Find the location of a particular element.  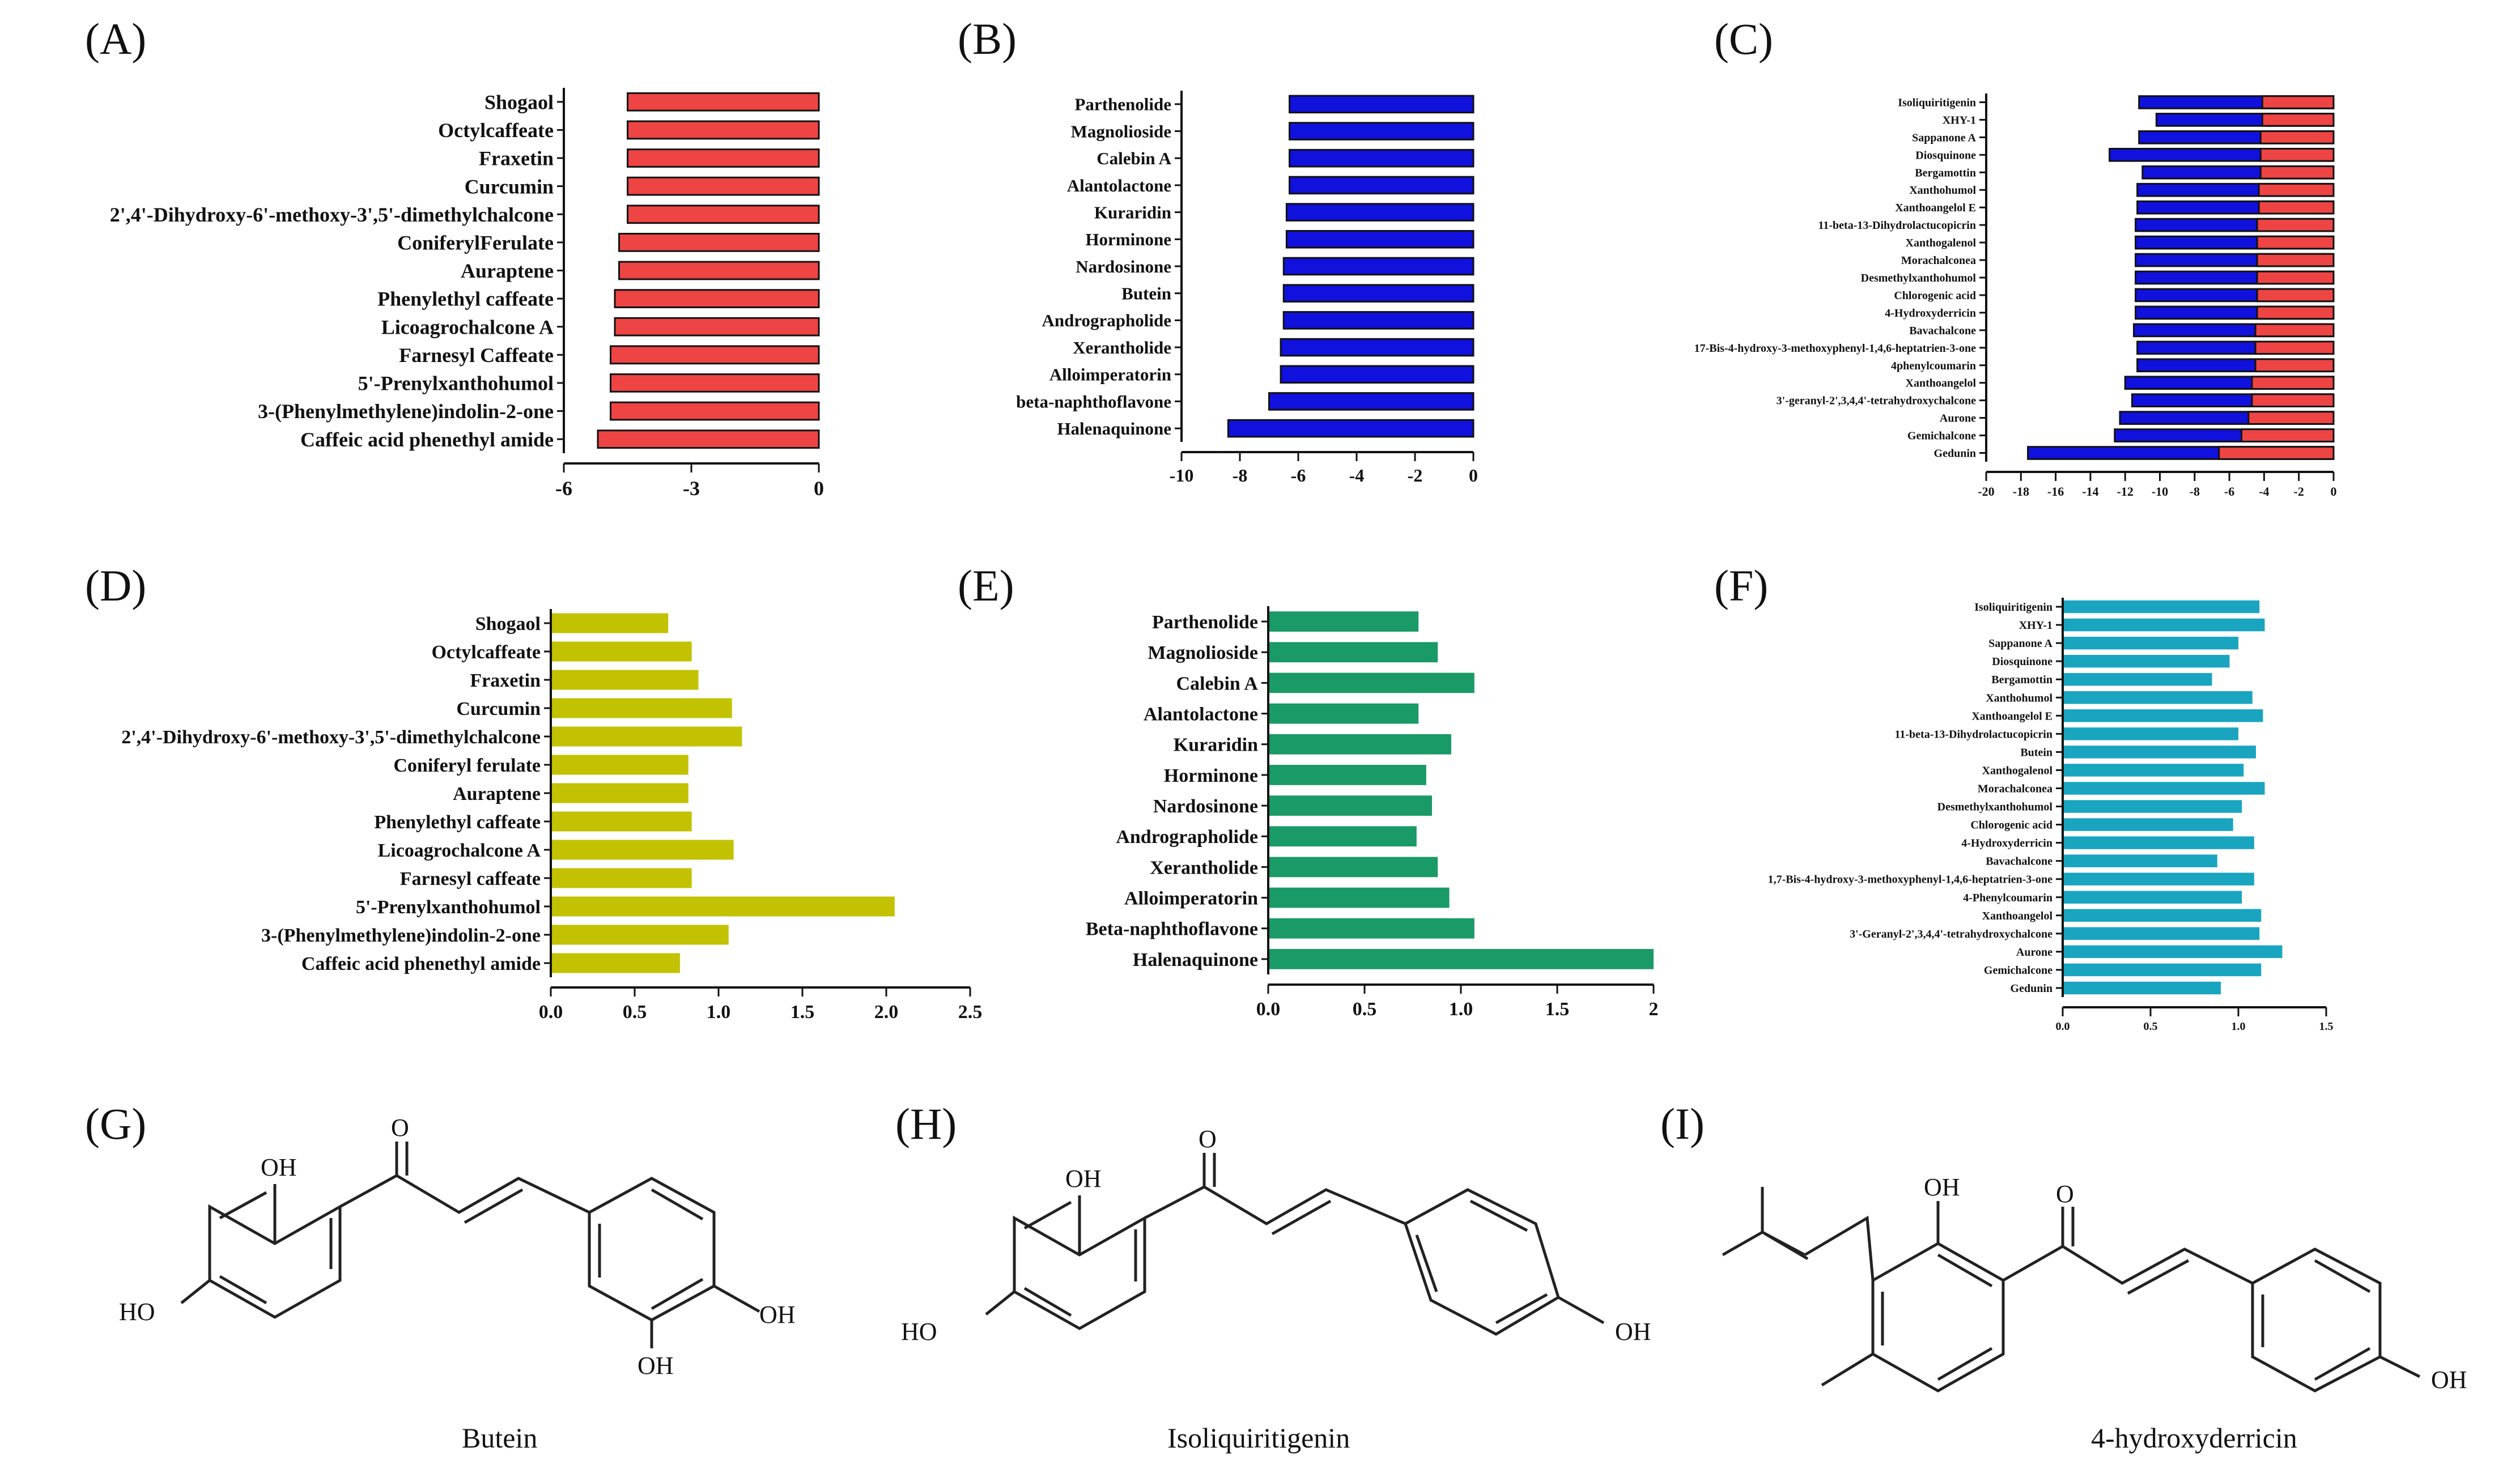

category-label-d-11: 3-(Phenylmethylene)indolin-2-one is located at coordinates (401, 935).